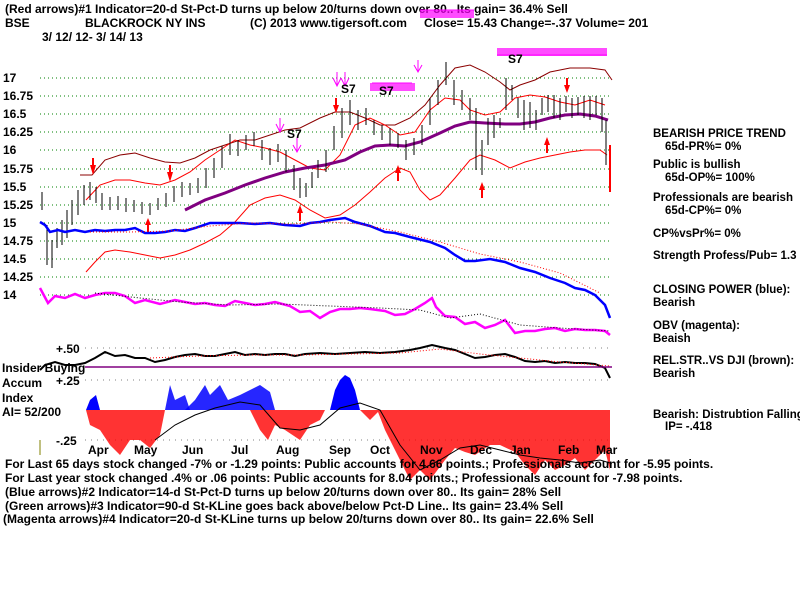 The width and height of the screenshot is (800, 600). I want to click on closing-power-line, so click(325, 267).